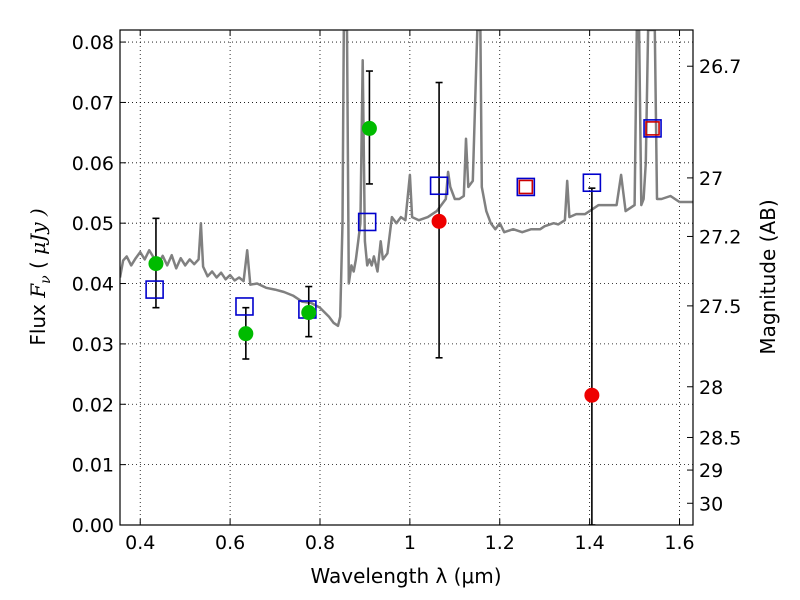 This screenshot has height=600, width=800. What do you see at coordinates (768, 276) in the screenshot?
I see `y2-axis-label: Magnitude (AB)` at bounding box center [768, 276].